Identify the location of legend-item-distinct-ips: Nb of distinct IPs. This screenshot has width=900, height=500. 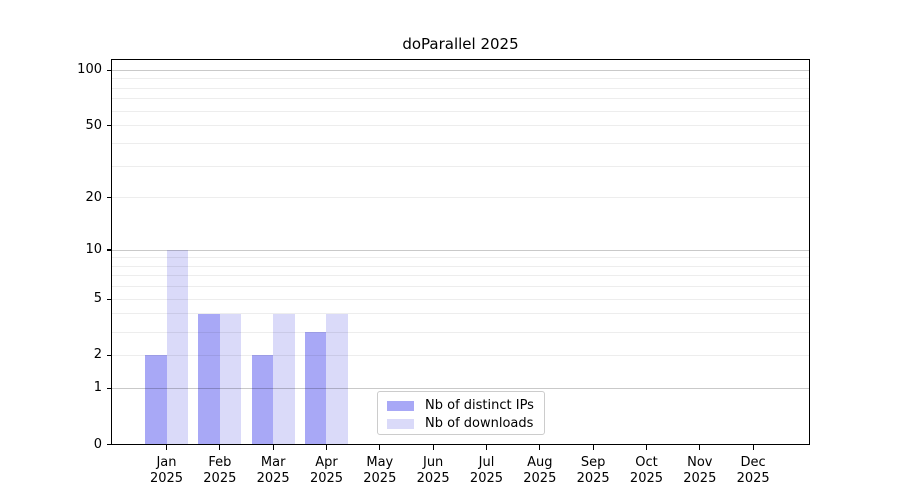
(465, 406).